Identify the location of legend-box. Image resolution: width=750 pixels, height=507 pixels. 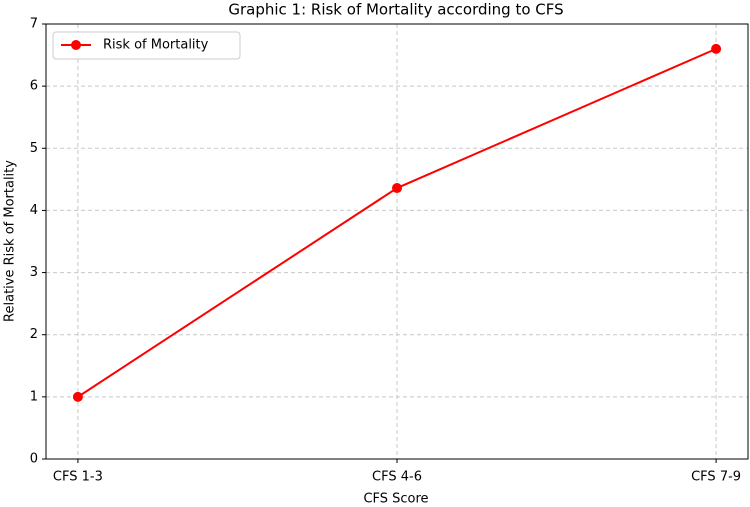
(146, 45).